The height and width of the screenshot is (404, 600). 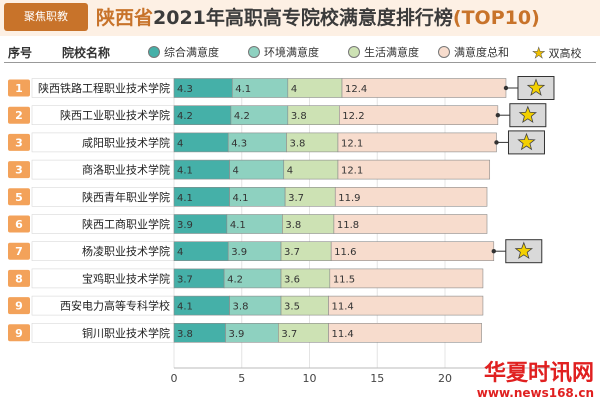 I want to click on watermark-url: www.news168.cn, so click(x=535, y=393).